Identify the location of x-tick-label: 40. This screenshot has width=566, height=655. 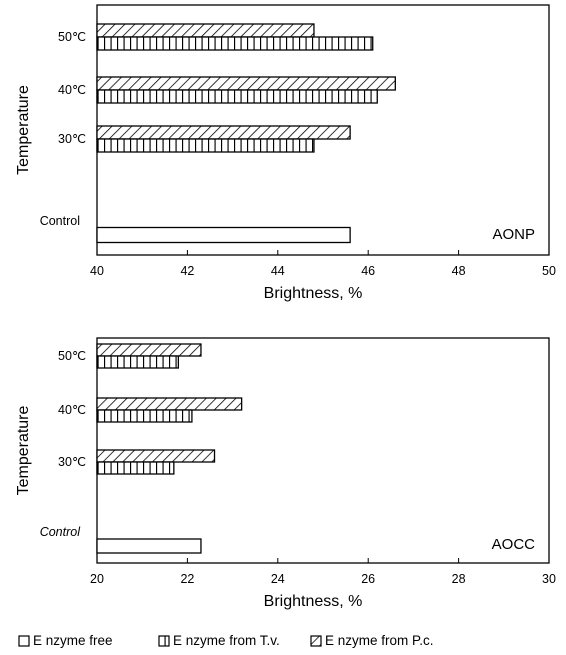
(97, 271).